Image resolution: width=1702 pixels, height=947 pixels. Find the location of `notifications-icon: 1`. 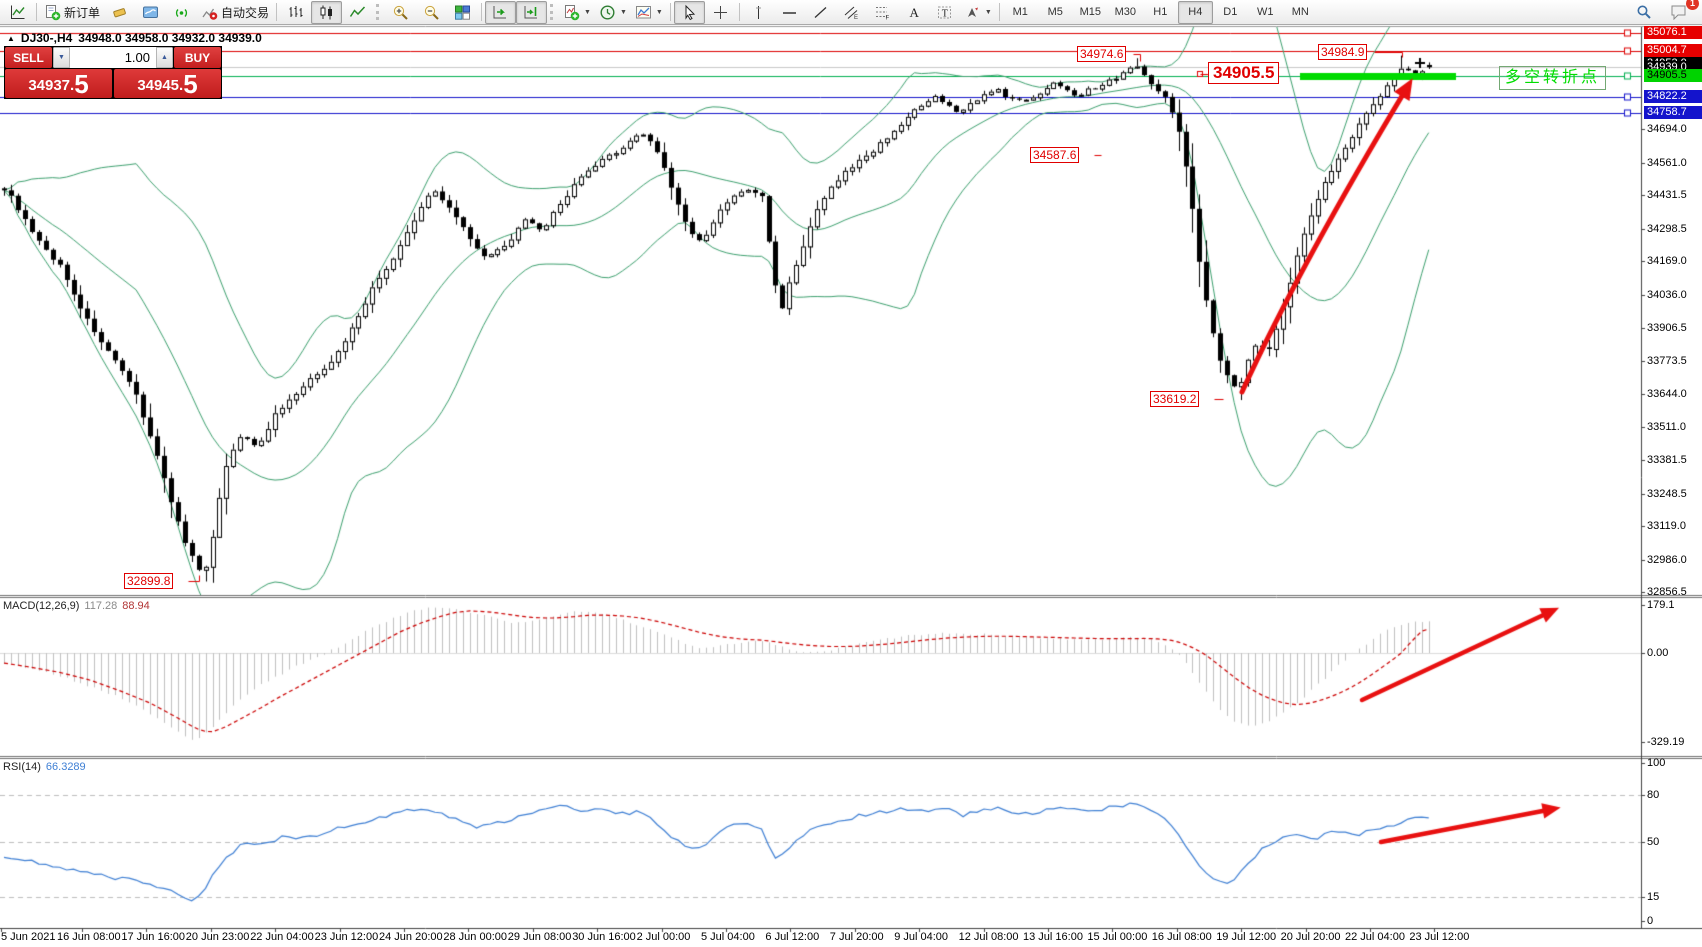

notifications-icon: 1 is located at coordinates (1681, 12).